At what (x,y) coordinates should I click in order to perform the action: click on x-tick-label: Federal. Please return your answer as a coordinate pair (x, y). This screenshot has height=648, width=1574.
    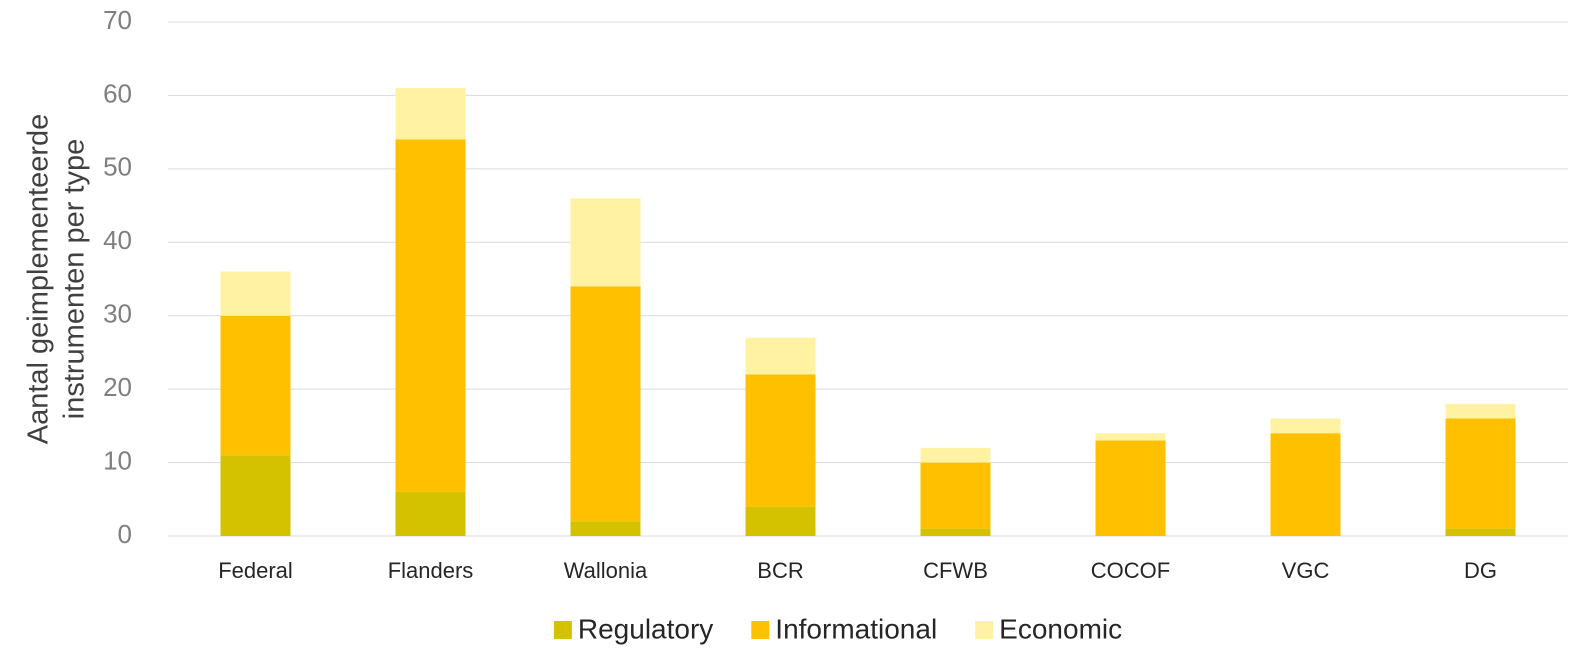
    Looking at the image, I should click on (255, 570).